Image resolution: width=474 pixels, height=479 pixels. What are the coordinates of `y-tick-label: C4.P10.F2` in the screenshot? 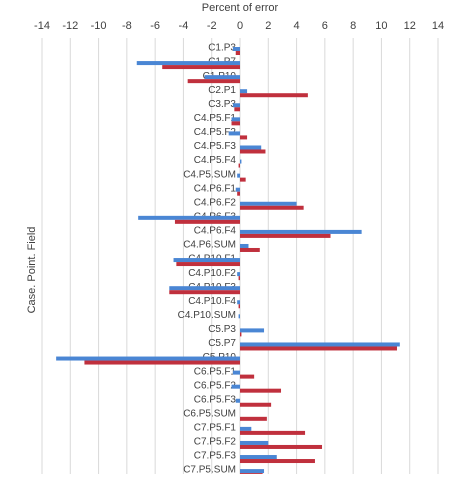 It's located at (212, 273).